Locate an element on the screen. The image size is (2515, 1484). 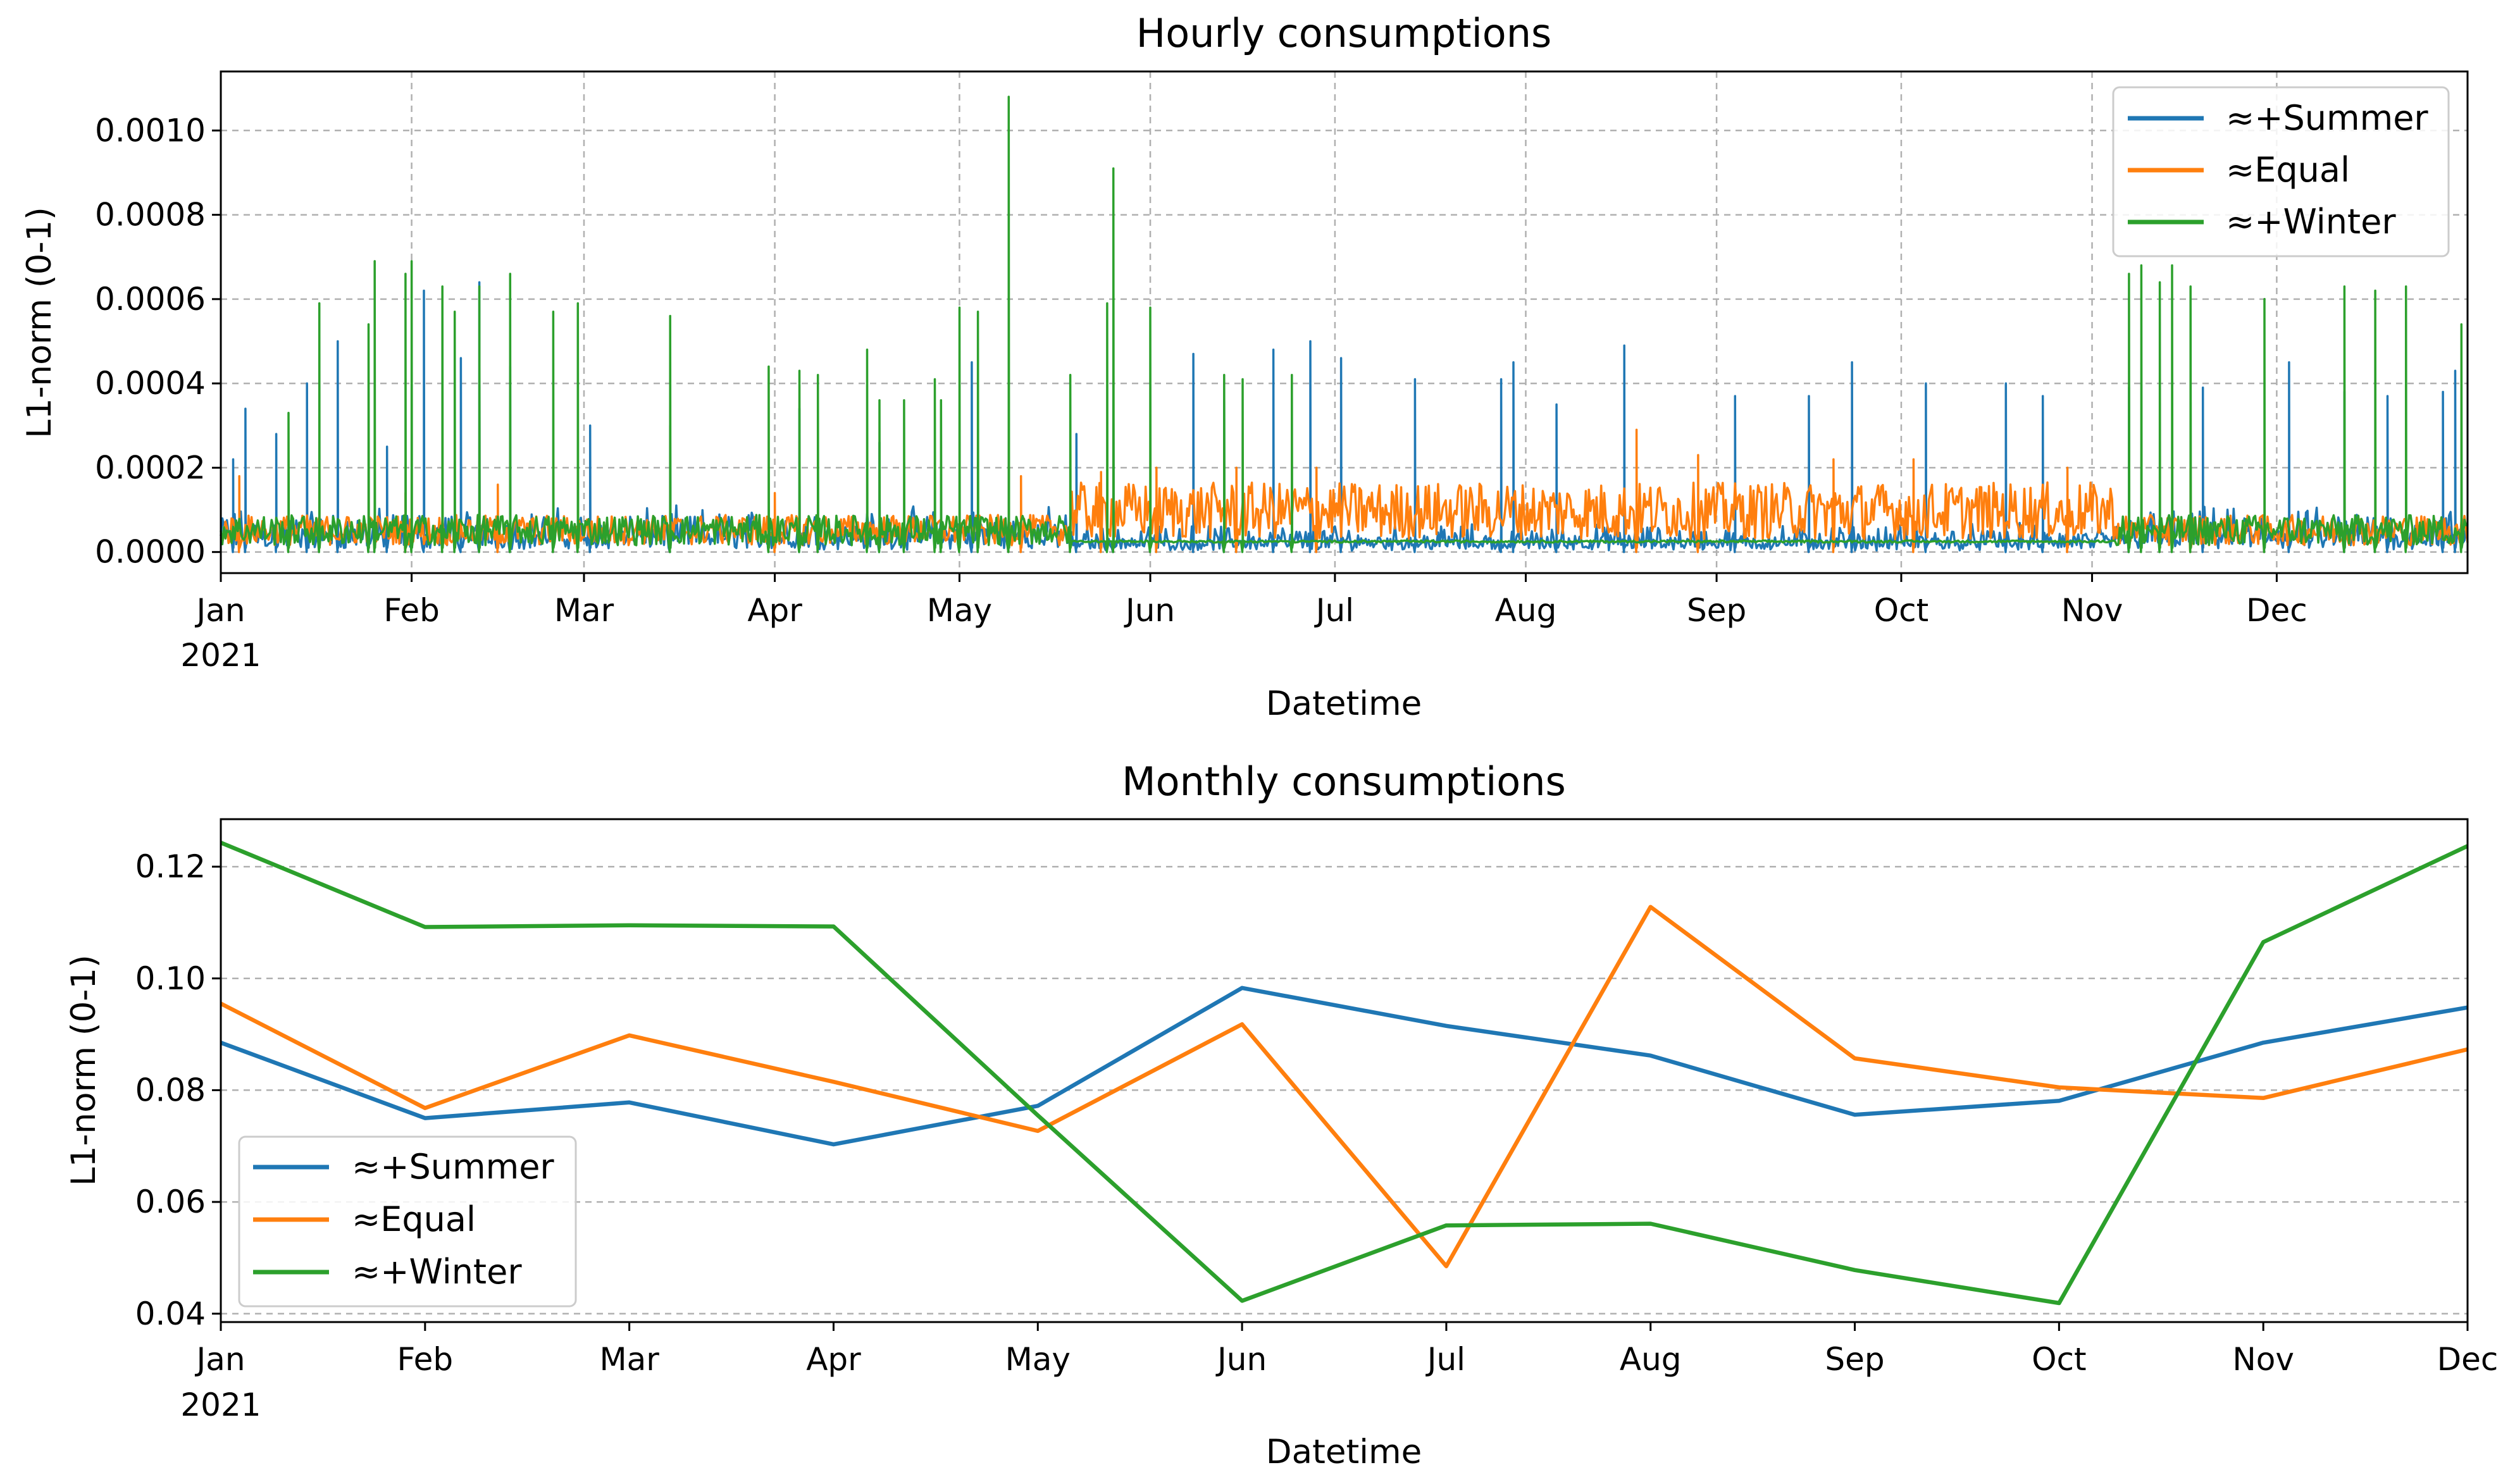
monthly-y-ticks: 0.04 0.06 0.08 0.10 0.12 is located at coordinates (178, 1090).